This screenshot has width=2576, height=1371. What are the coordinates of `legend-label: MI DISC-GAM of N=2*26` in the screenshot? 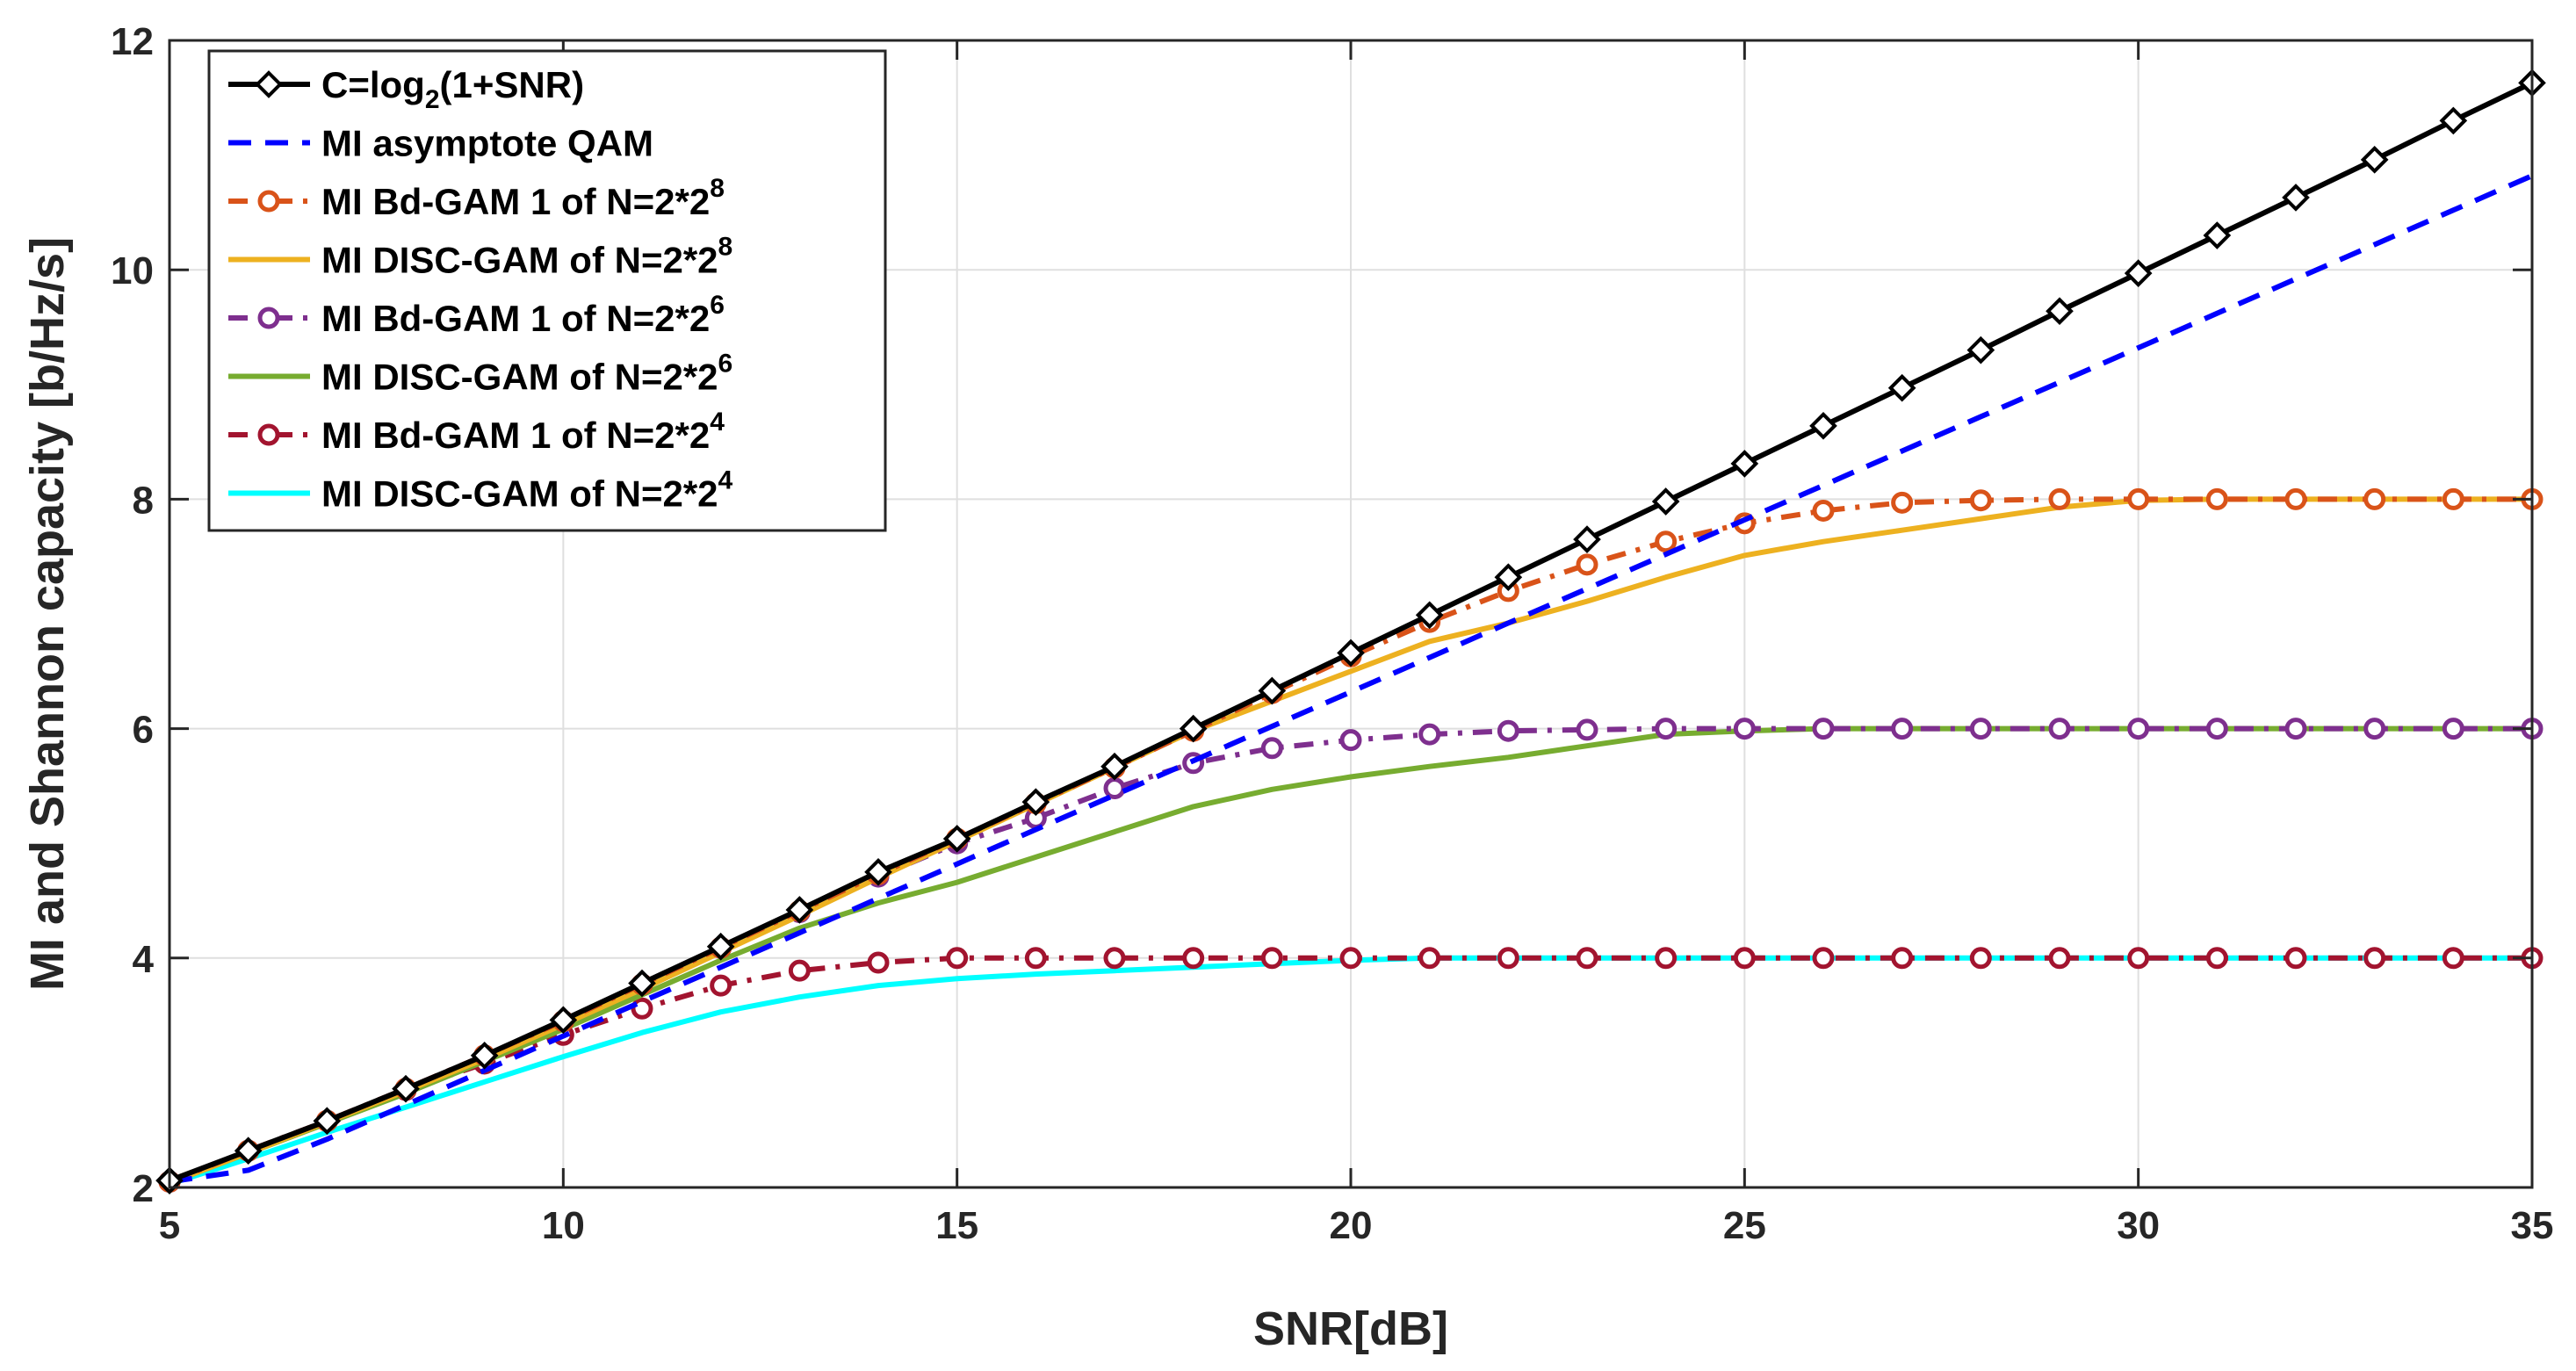 It's located at (526, 374).